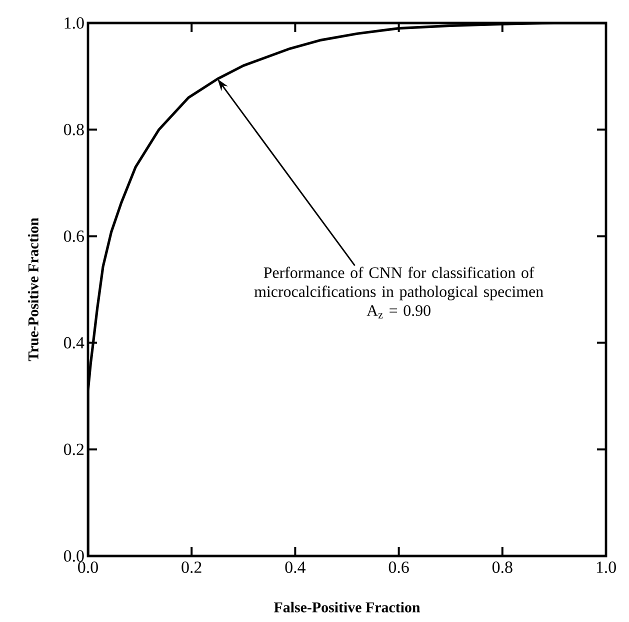 This screenshot has height=622, width=629. I want to click on y-tick-label: 0.4, so click(74, 343).